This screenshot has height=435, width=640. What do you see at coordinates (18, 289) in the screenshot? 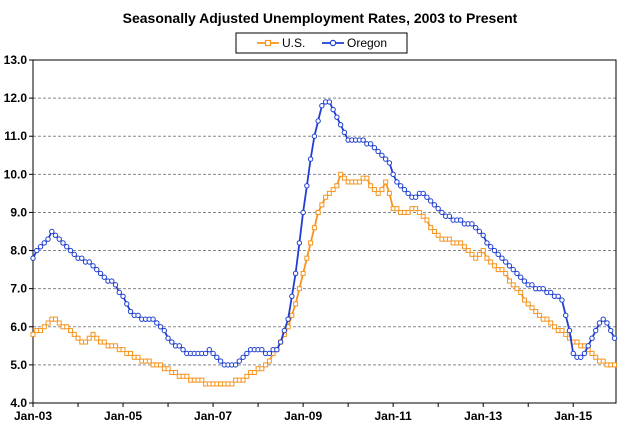
I see `y-tick-label: 7.0` at bounding box center [18, 289].